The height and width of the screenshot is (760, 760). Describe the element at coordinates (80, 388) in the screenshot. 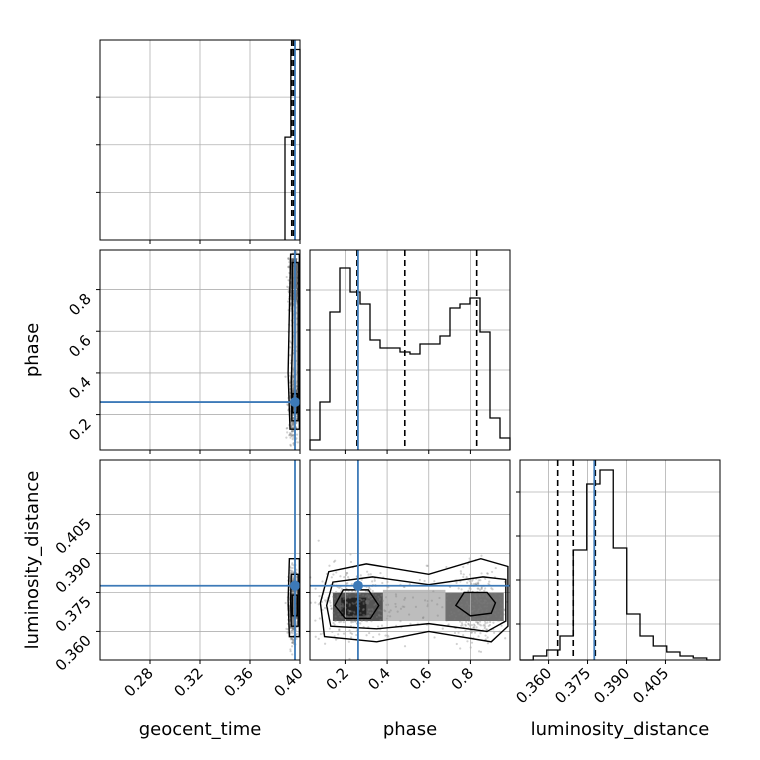

I see `phase-ytick-label-1: 0.4` at that location.